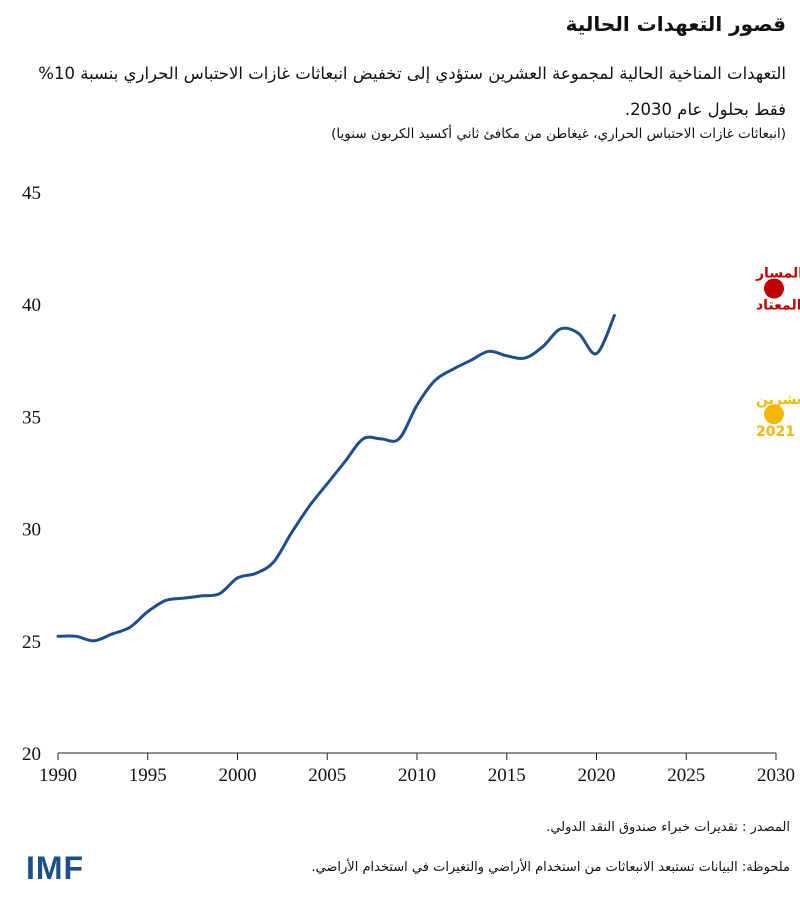 The image size is (800, 918). What do you see at coordinates (597, 775) in the screenshot?
I see `x-tick-label-2020: 2020` at bounding box center [597, 775].